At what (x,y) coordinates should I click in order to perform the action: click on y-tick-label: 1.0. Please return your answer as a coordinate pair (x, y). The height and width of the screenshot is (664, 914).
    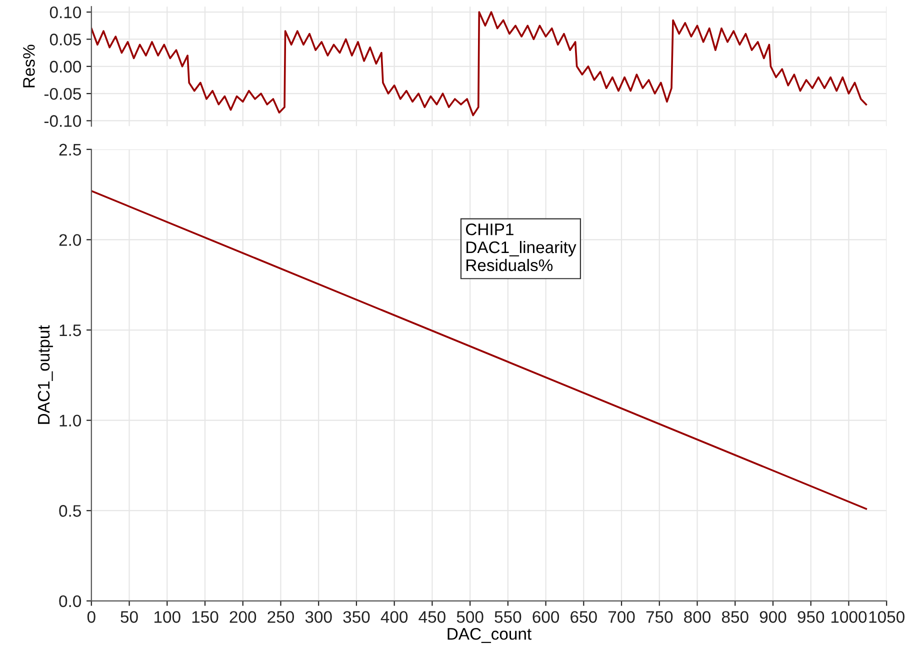
    Looking at the image, I should click on (71, 420).